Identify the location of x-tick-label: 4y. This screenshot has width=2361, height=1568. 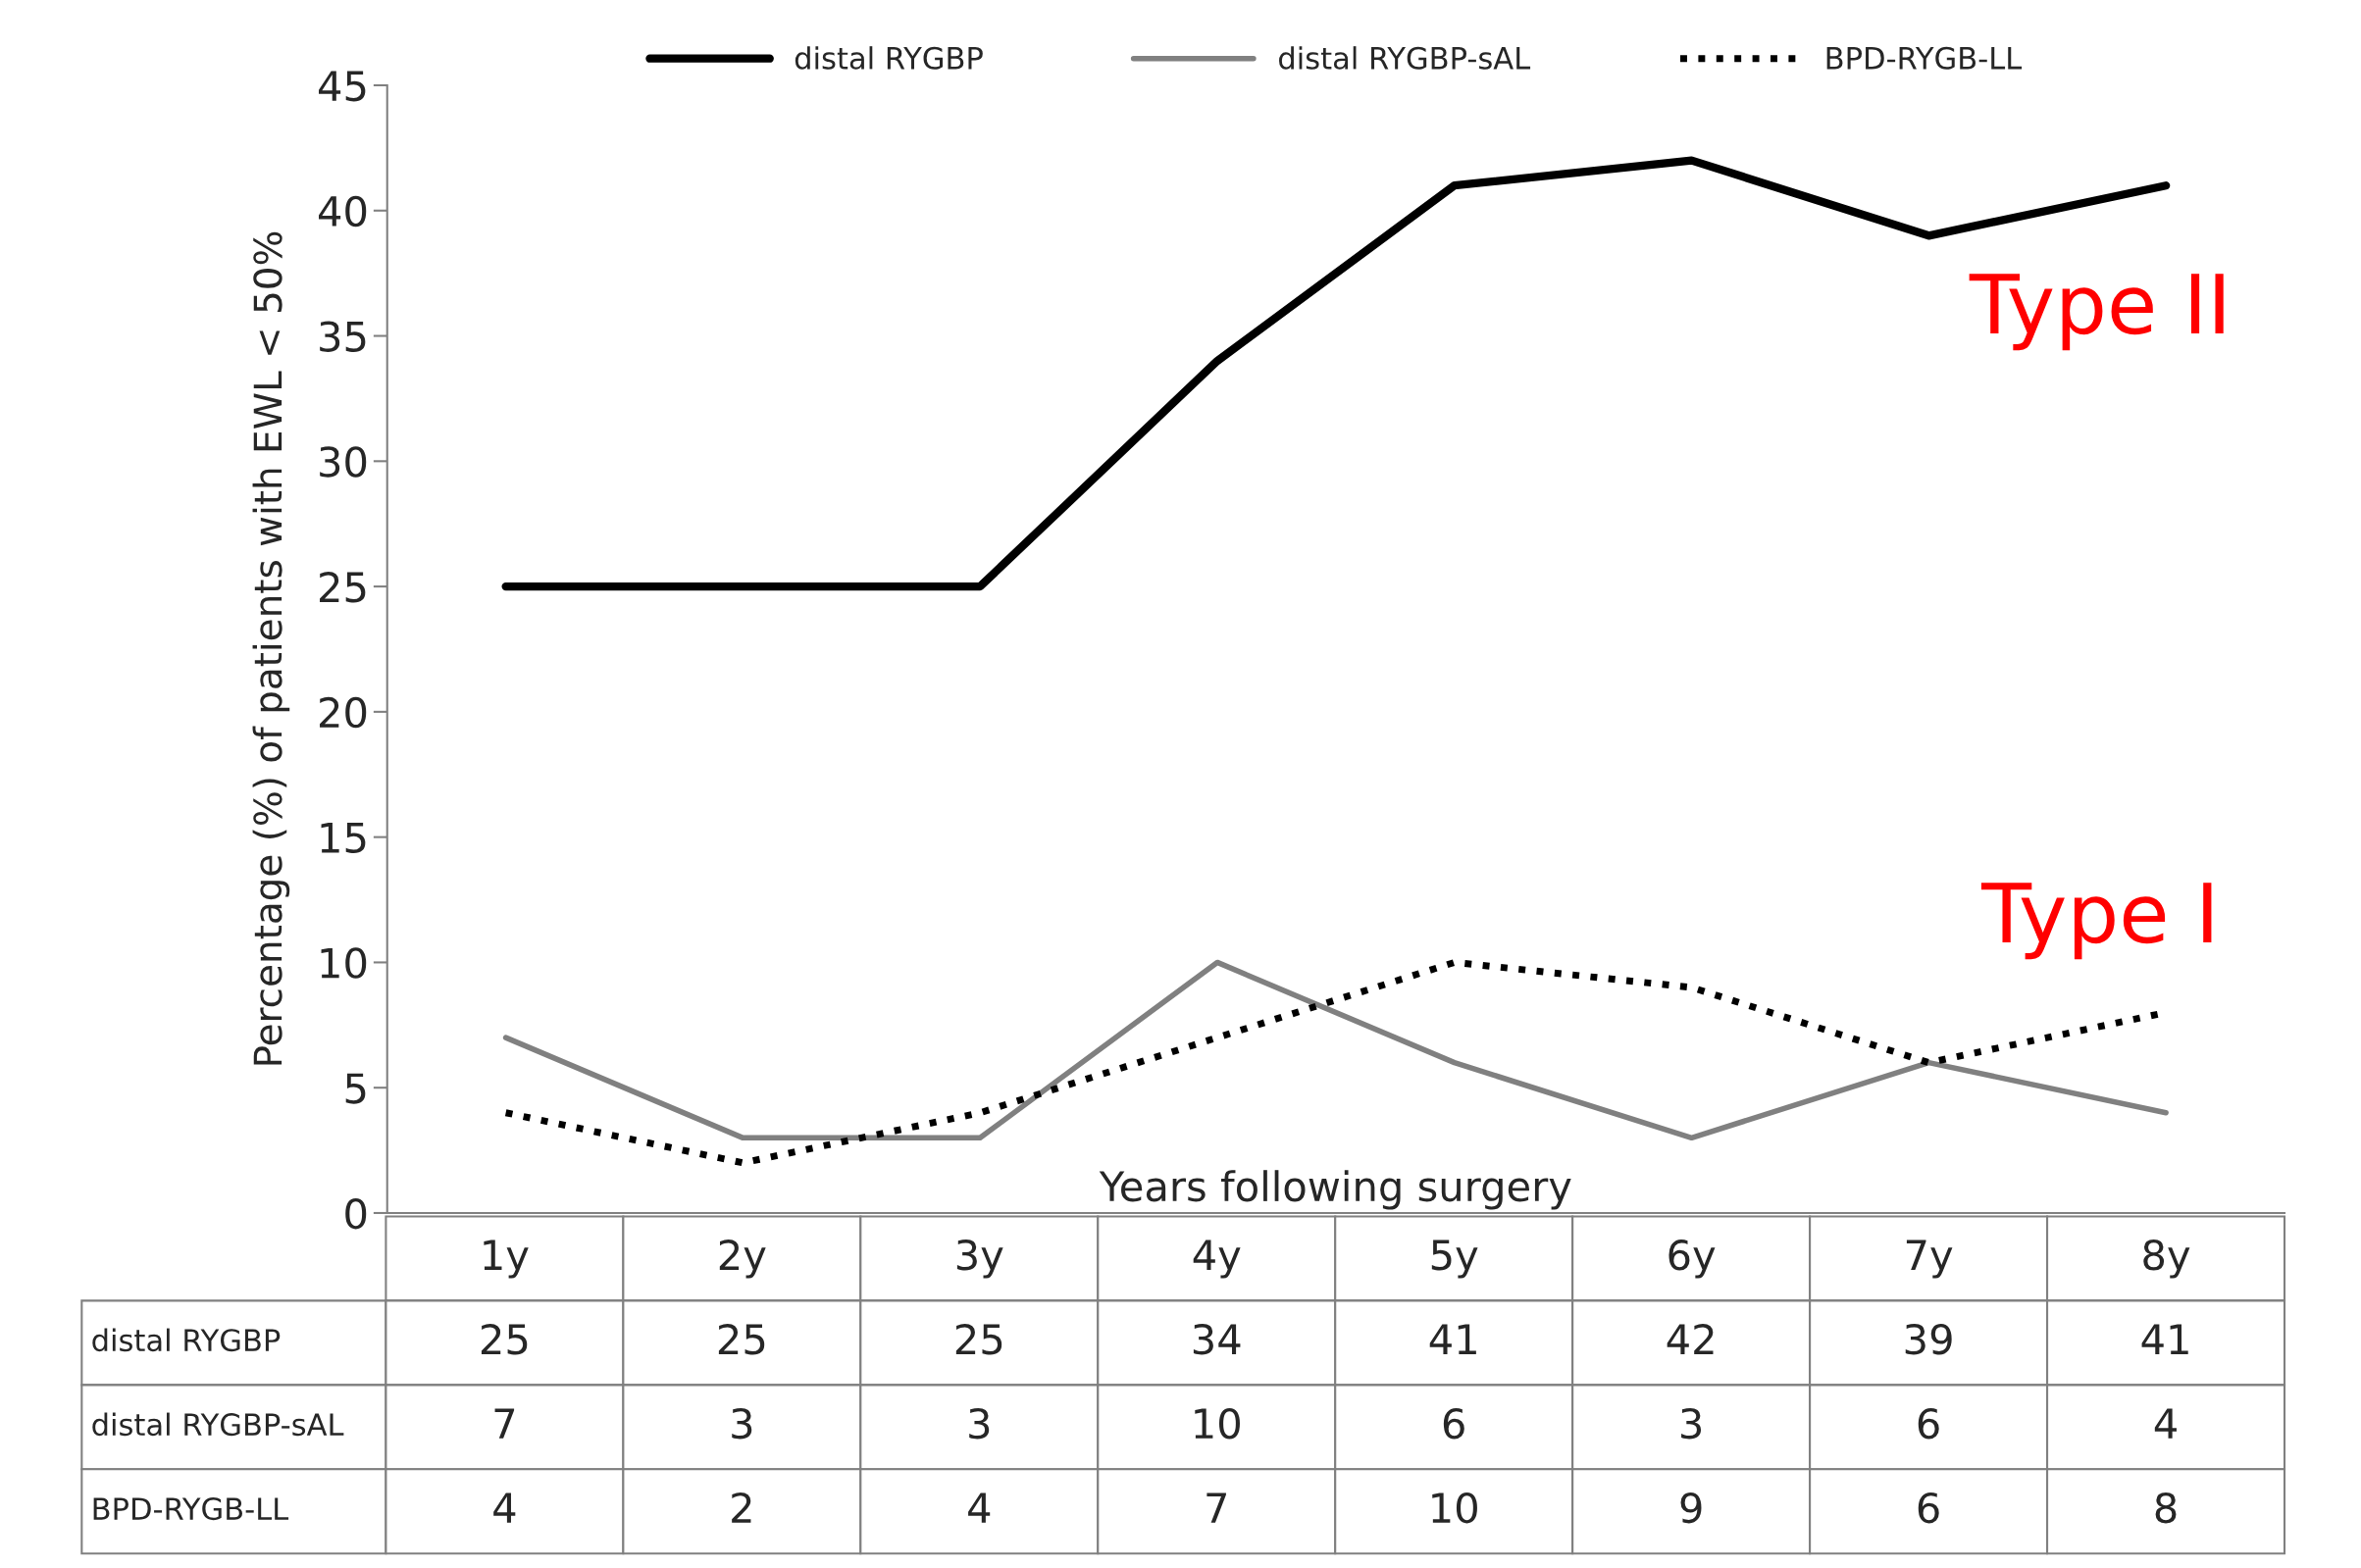
(1217, 1259).